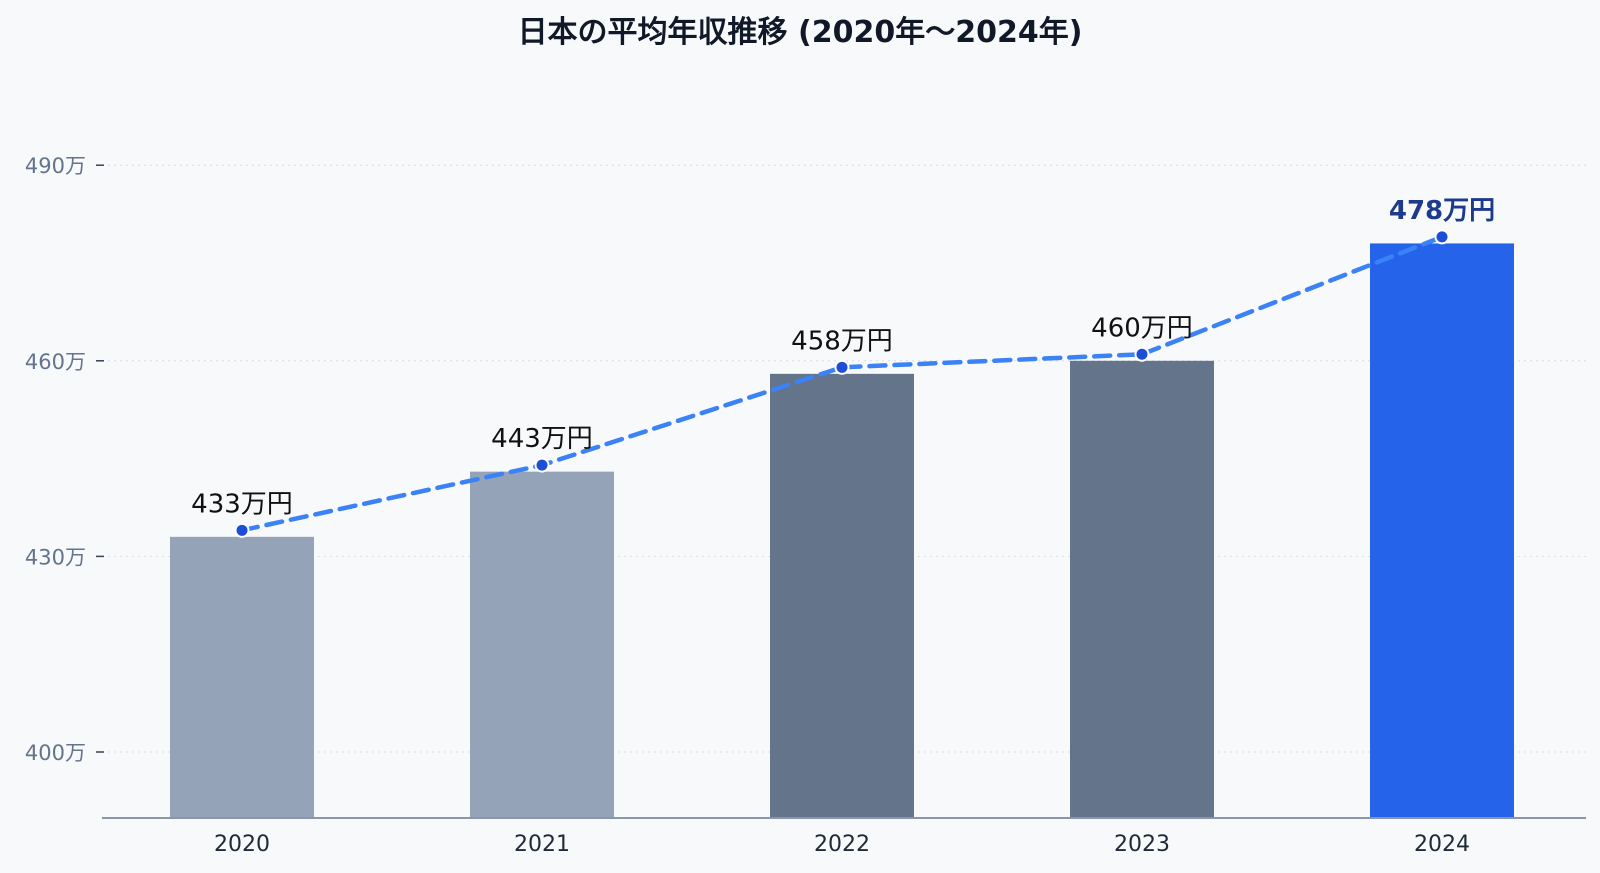  I want to click on bar-2020, so click(242, 677).